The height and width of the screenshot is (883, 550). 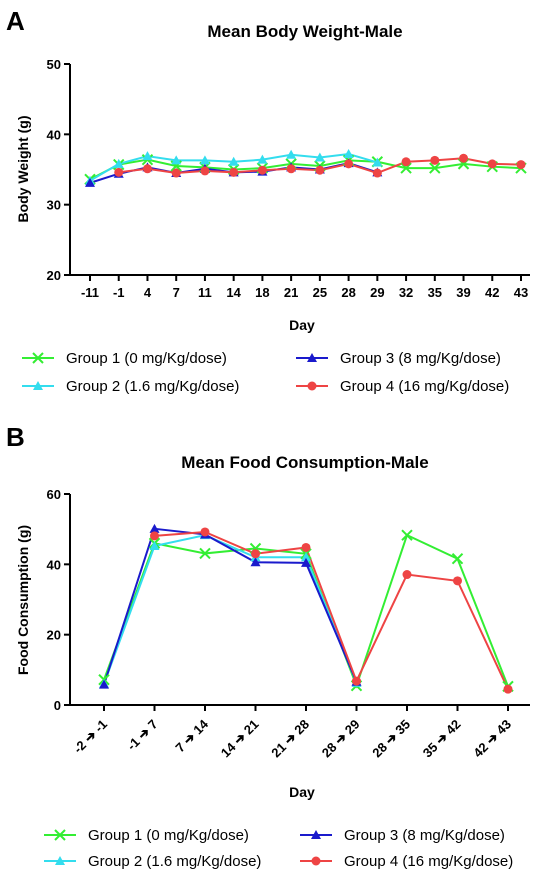 What do you see at coordinates (442, 739) in the screenshot?
I see `chart-b-xtick-label: 35 ➔ 42` at bounding box center [442, 739].